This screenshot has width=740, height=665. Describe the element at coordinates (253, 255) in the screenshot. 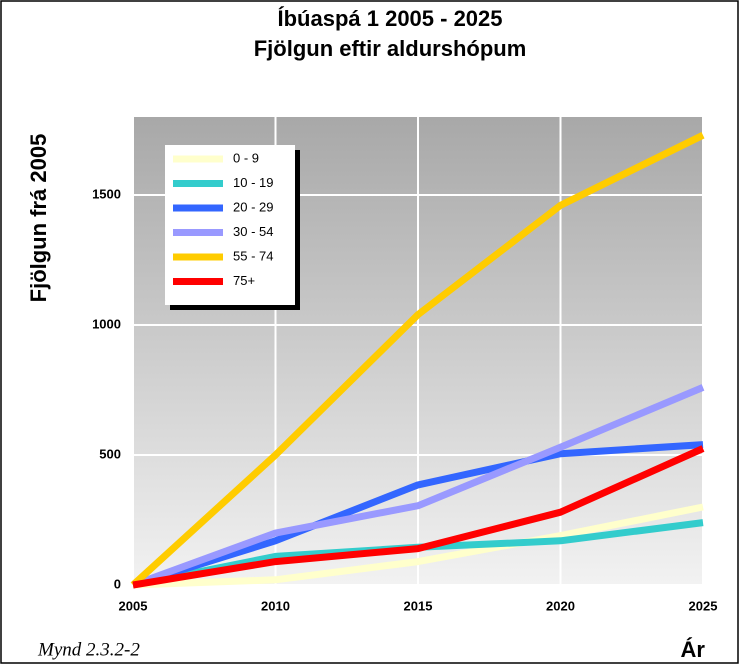

I see `legend-label: 55 - 74` at that location.